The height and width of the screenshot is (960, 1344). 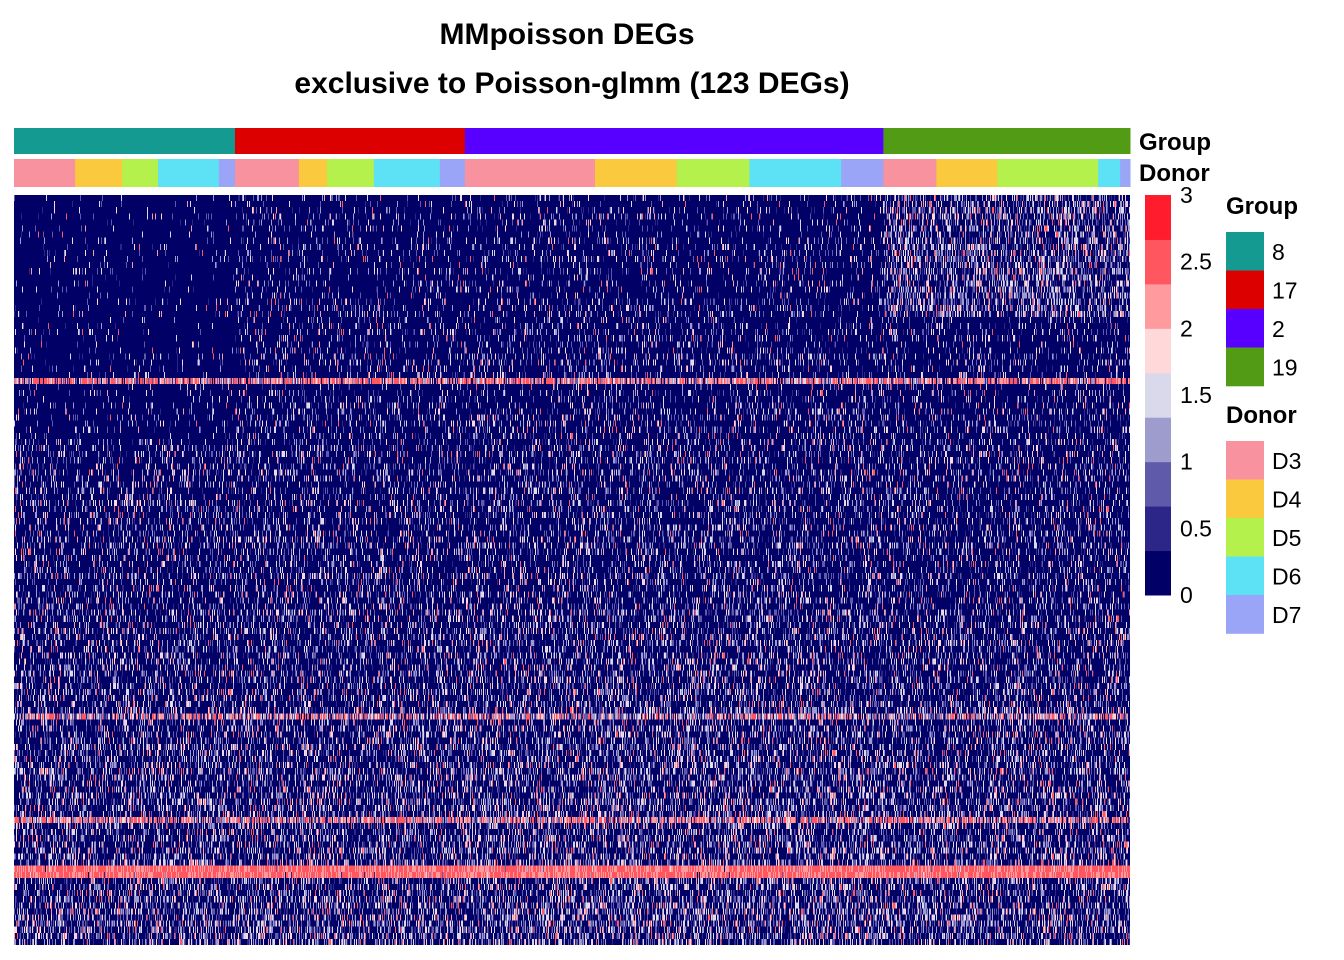 I want to click on donor-segment-17-D6, so click(x=407, y=173).